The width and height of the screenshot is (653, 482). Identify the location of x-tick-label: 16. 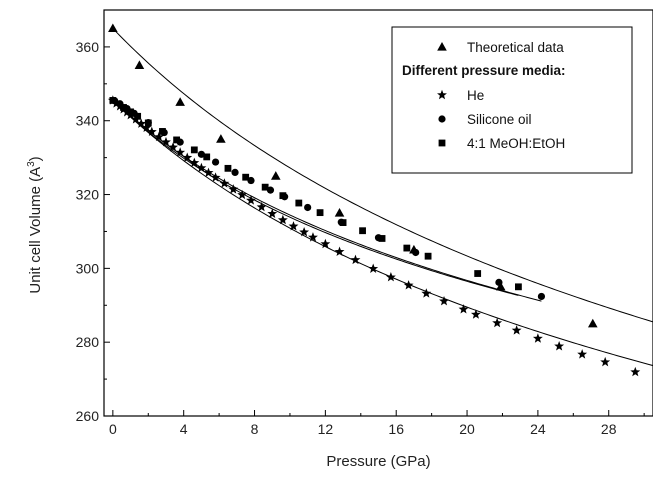
(396, 429).